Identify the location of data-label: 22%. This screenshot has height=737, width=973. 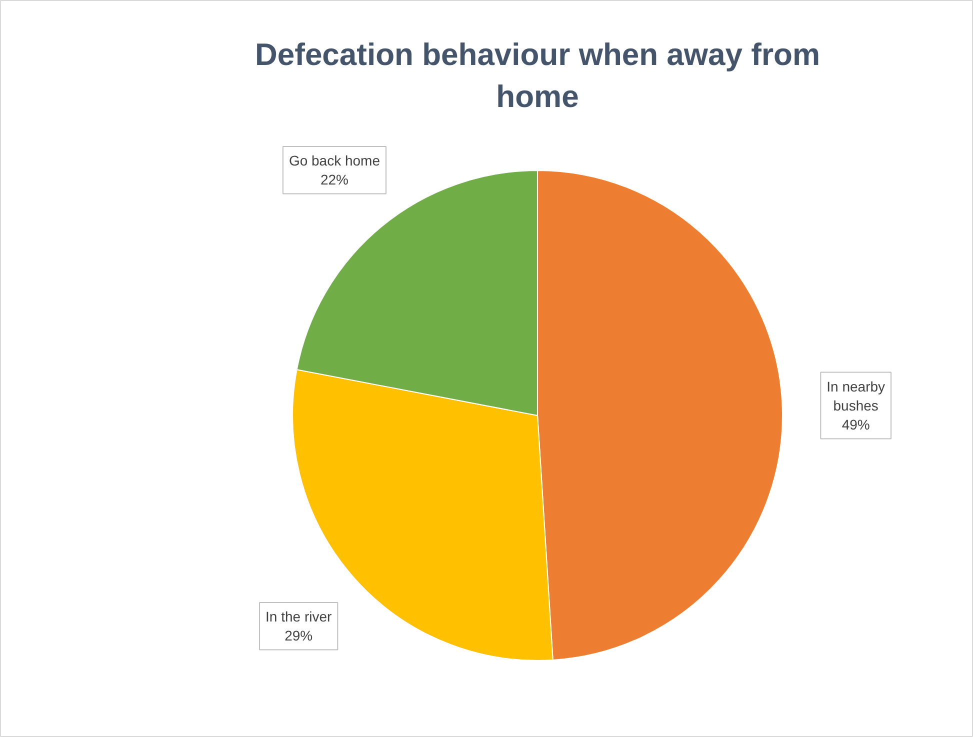
(334, 180).